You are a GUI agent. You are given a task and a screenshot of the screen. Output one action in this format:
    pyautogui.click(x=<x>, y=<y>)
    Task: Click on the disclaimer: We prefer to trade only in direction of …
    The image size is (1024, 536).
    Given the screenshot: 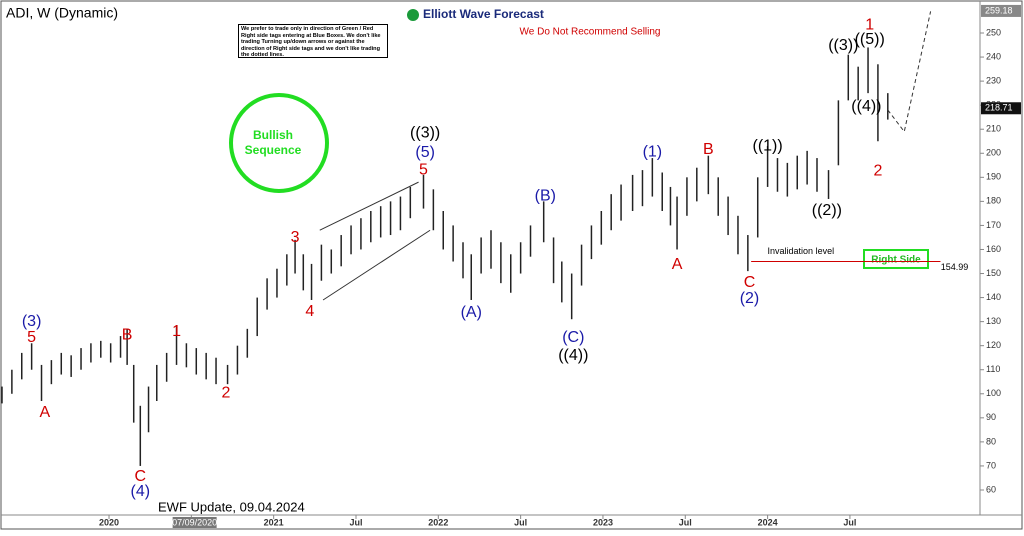 What is the action you would take?
    pyautogui.click(x=313, y=41)
    